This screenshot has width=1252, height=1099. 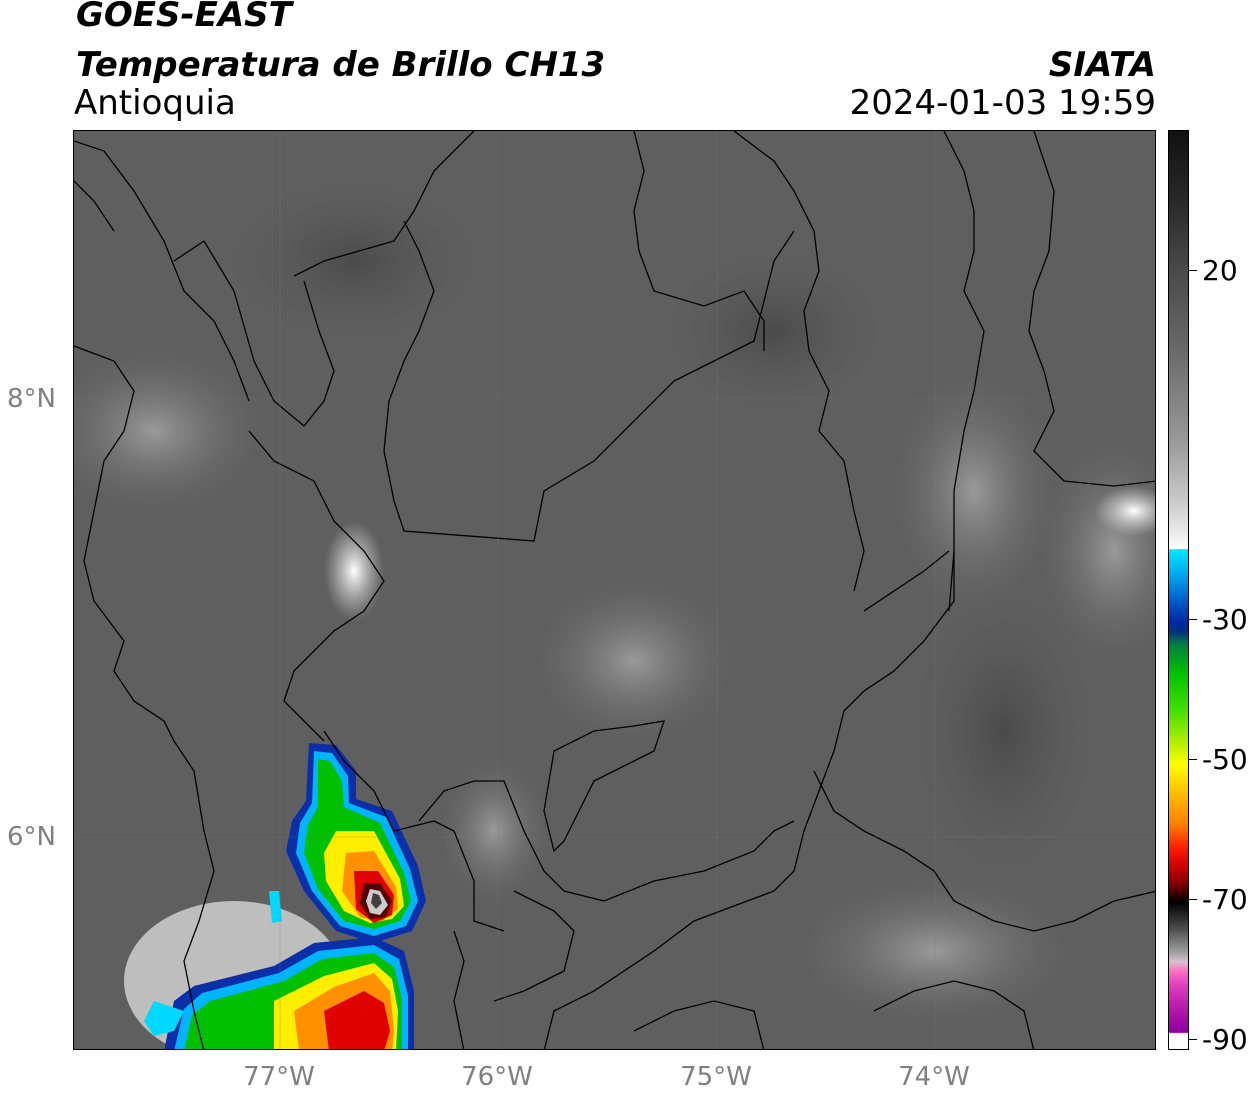 What do you see at coordinates (184, 17) in the screenshot?
I see `satellite-title: GOES-EAST` at bounding box center [184, 17].